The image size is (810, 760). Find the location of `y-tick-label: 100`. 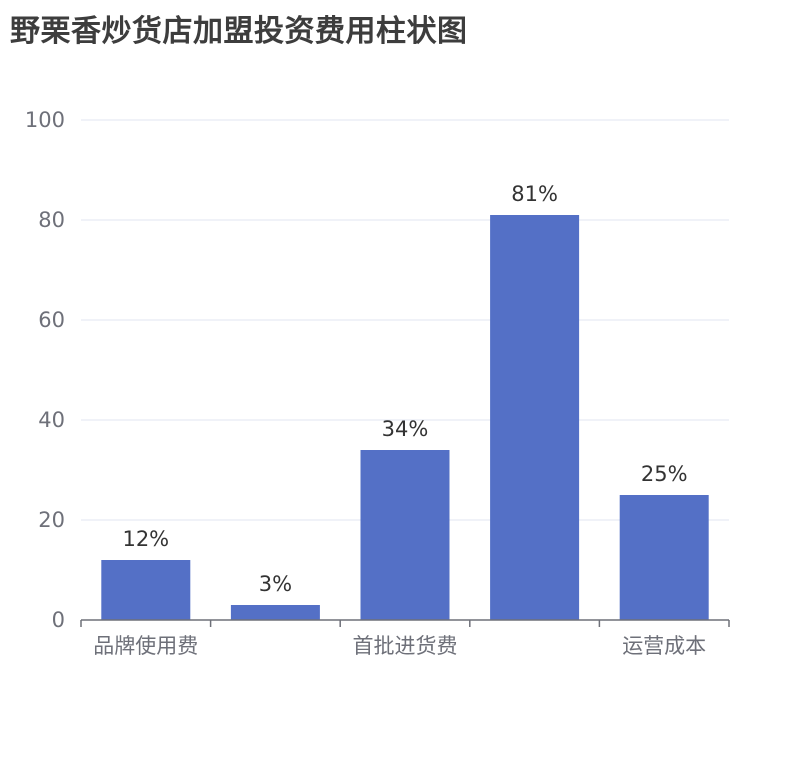

y-tick-label: 100 is located at coordinates (45, 120).